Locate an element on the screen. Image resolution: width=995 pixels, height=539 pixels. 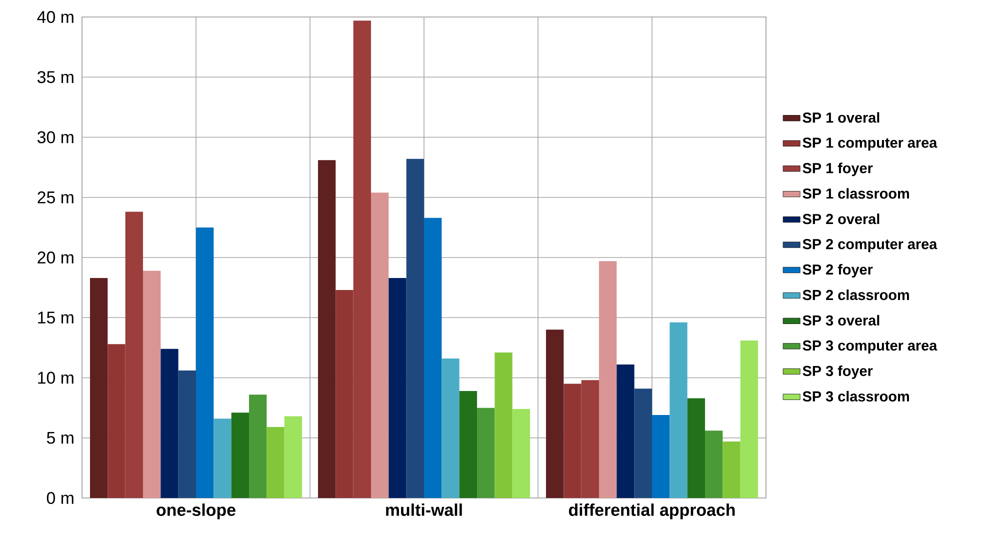
legend-label: SP 2 foyer is located at coordinates (837, 271).